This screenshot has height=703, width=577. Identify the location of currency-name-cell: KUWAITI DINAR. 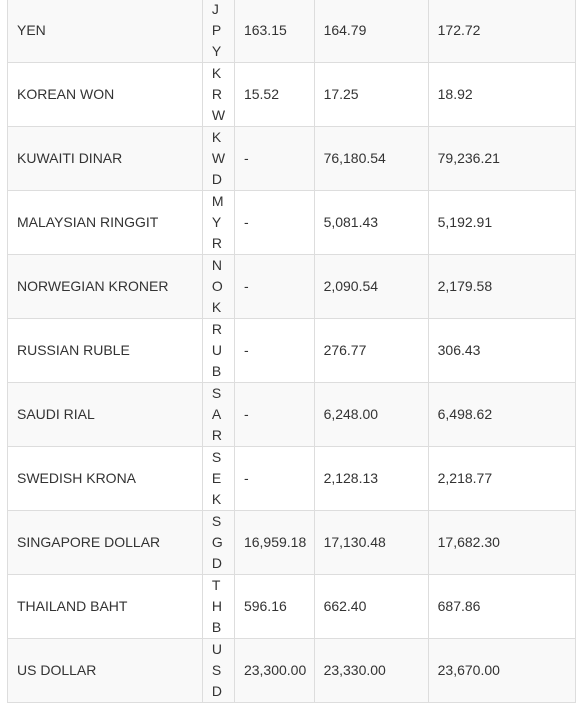
(105, 158).